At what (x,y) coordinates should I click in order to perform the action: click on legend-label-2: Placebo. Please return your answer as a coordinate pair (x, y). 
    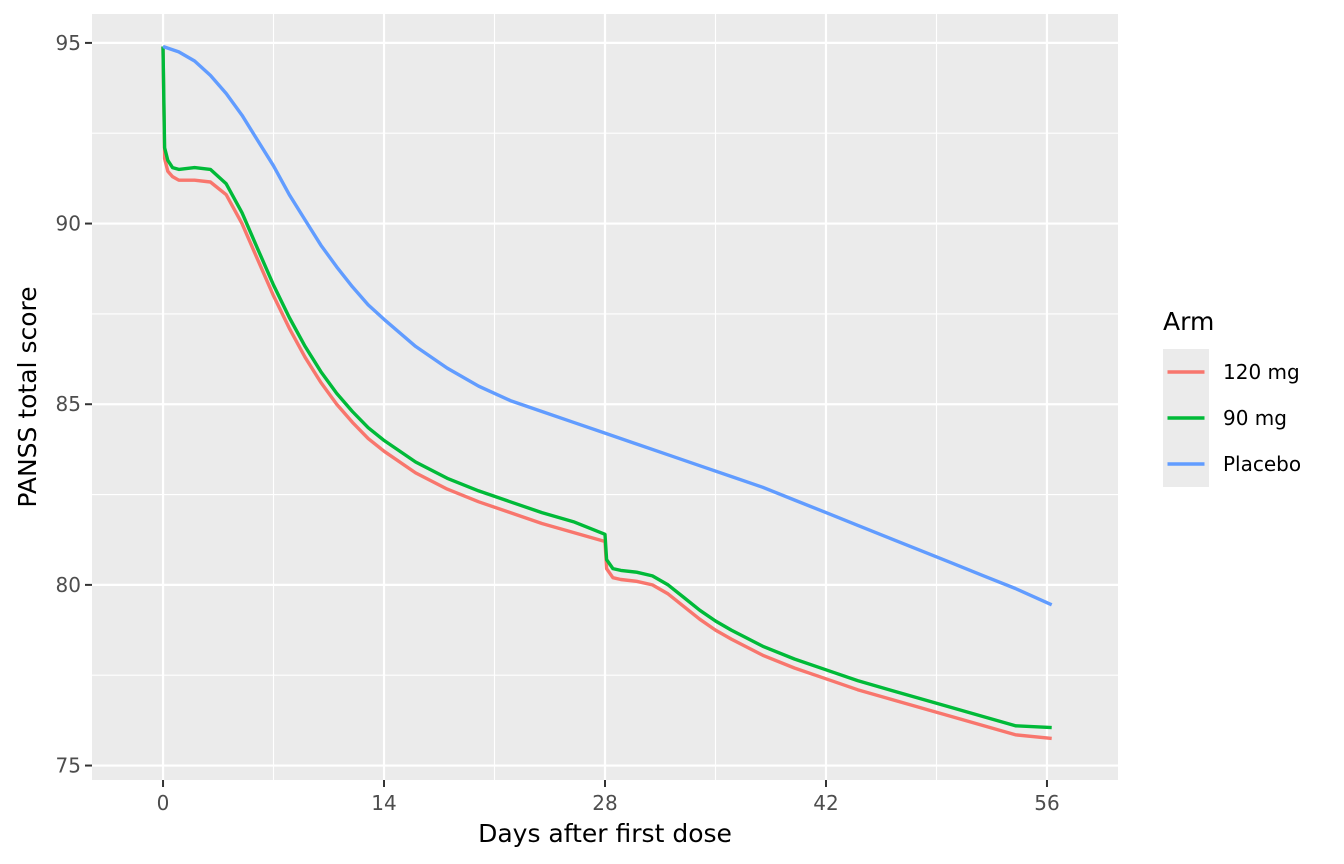
    Looking at the image, I should click on (1262, 464).